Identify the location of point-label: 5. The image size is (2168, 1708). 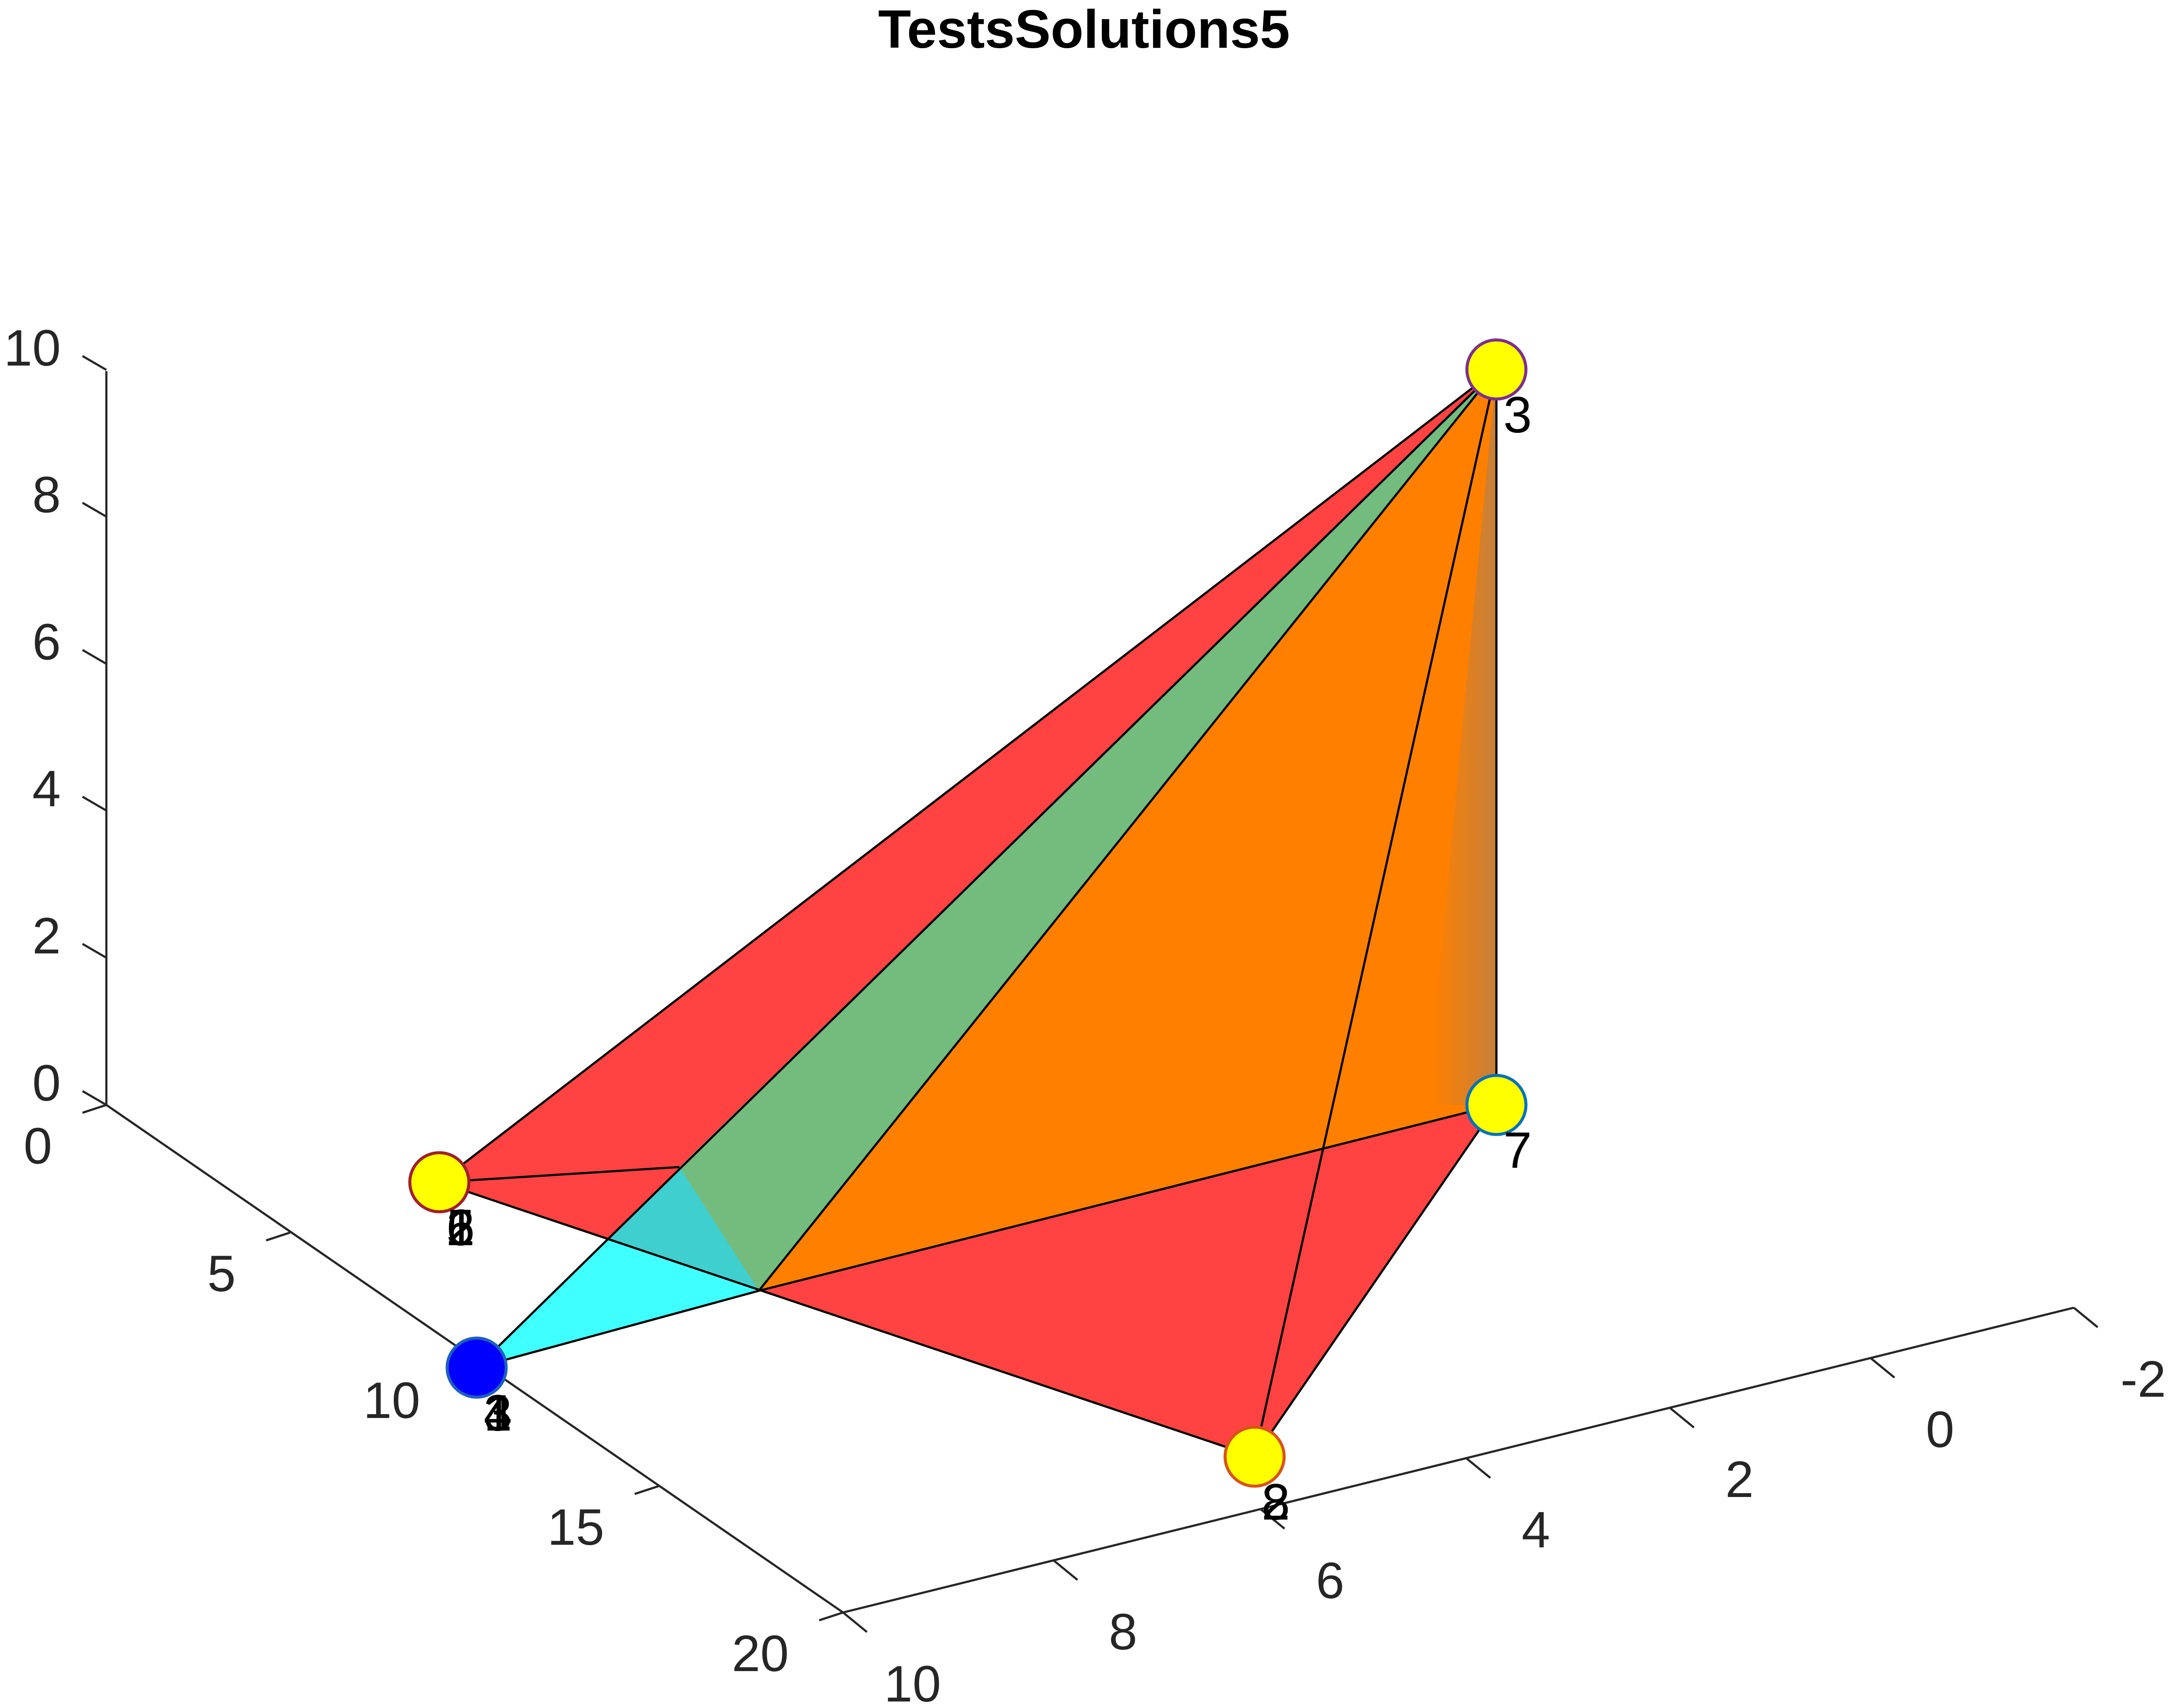
(461, 1227).